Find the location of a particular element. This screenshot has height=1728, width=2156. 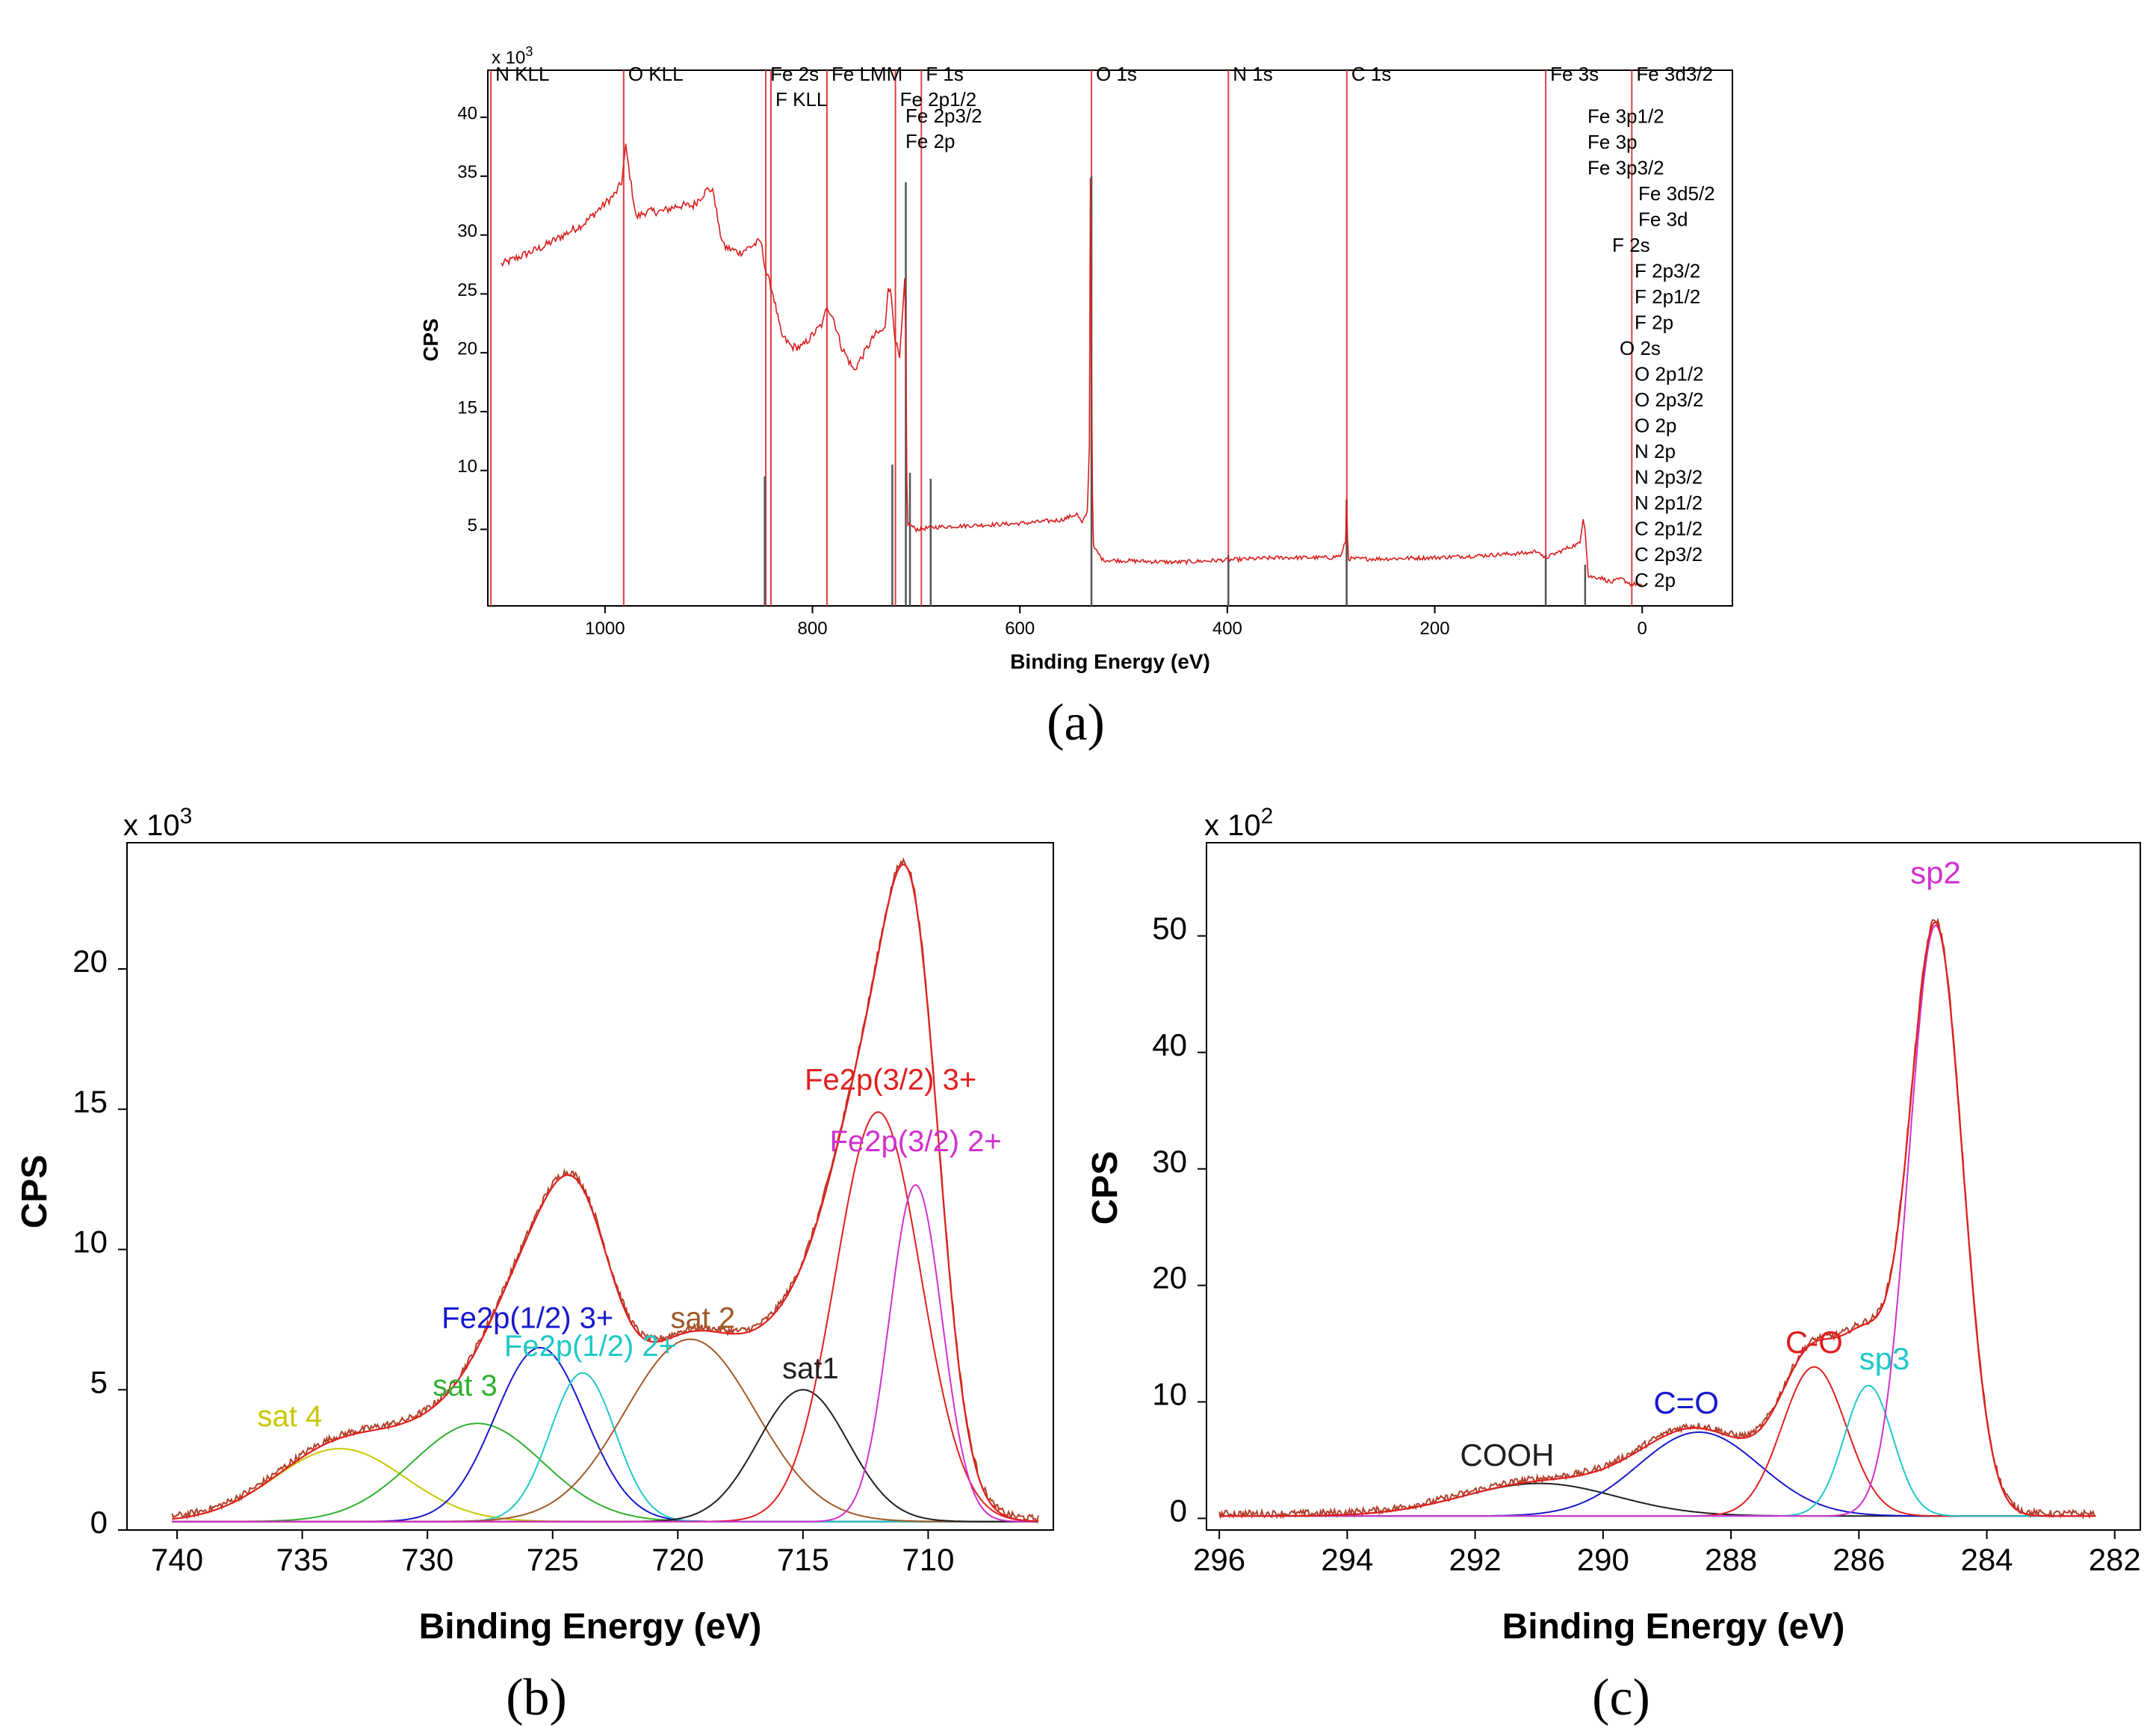

x-tick-label-c-7: 282 is located at coordinates (2115, 1560).